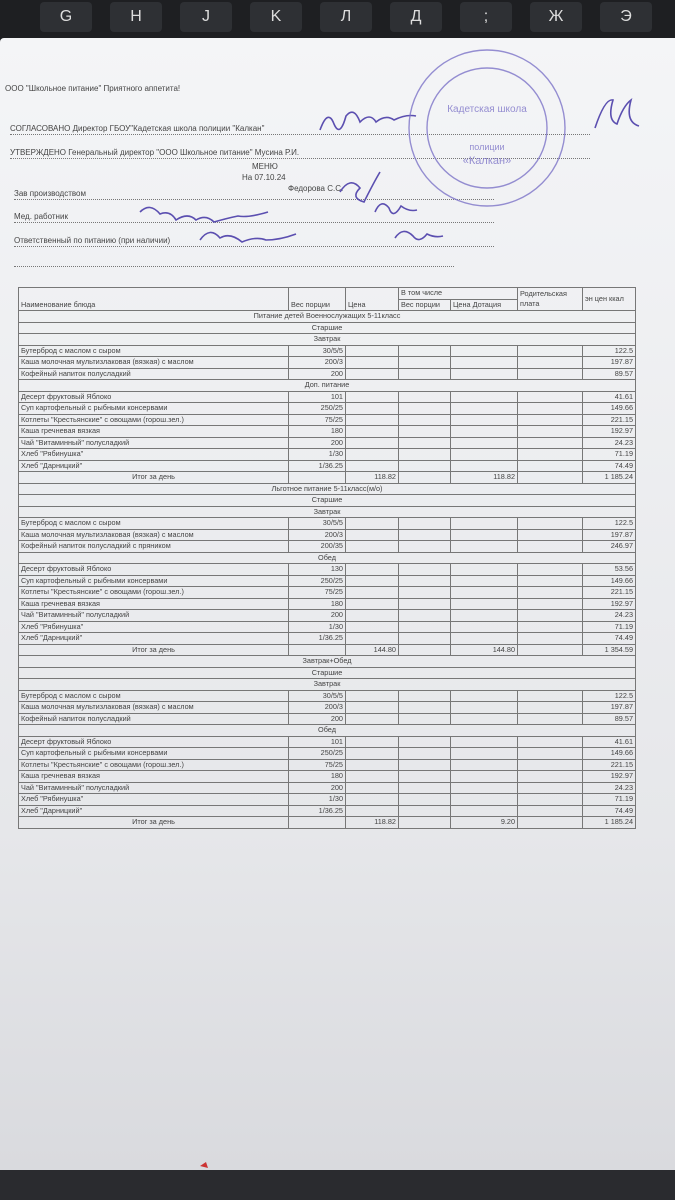  Describe the element at coordinates (486, 17) in the screenshot. I see `key: ;` at that location.